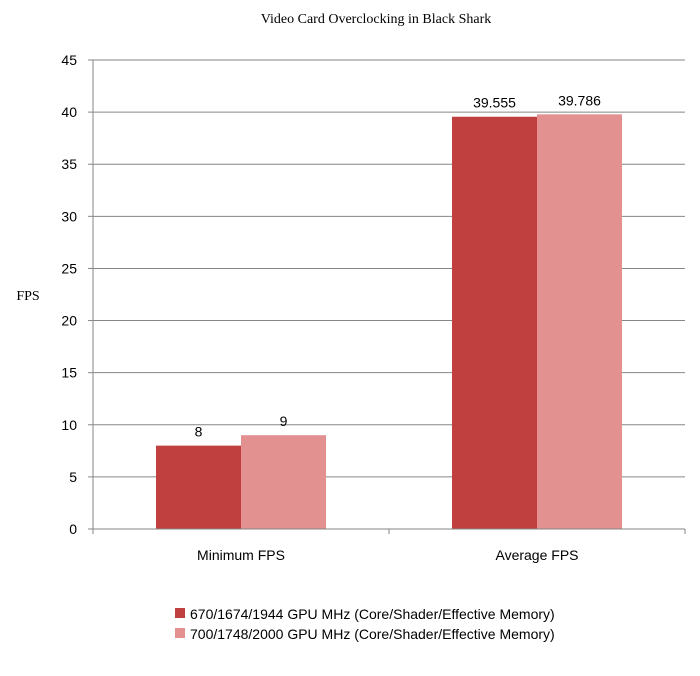 Image resolution: width=700 pixels, height=676 pixels. I want to click on y-tick-label: 0, so click(73, 529).